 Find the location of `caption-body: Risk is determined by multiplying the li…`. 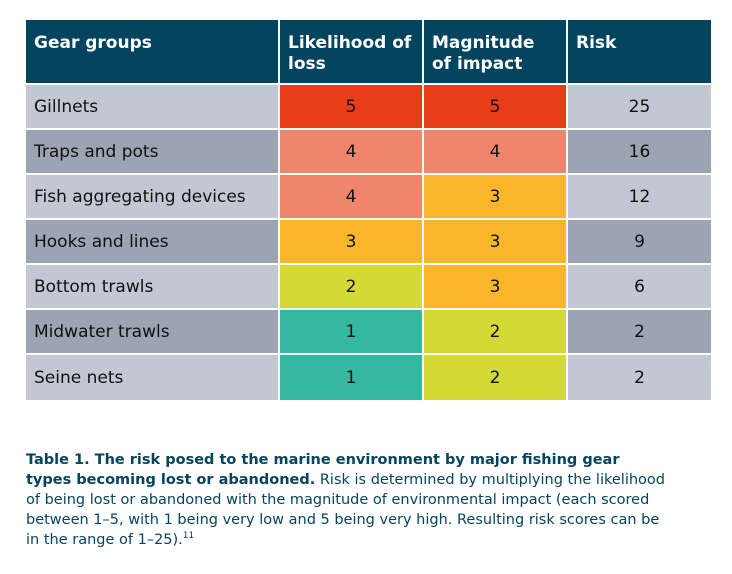

caption-body: Risk is determined by multiplying the li… is located at coordinates (345, 510).